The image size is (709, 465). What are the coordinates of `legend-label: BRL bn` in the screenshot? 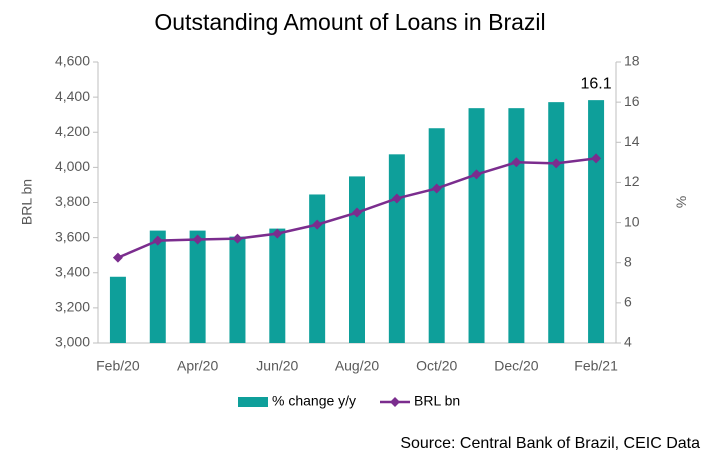 It's located at (437, 401).